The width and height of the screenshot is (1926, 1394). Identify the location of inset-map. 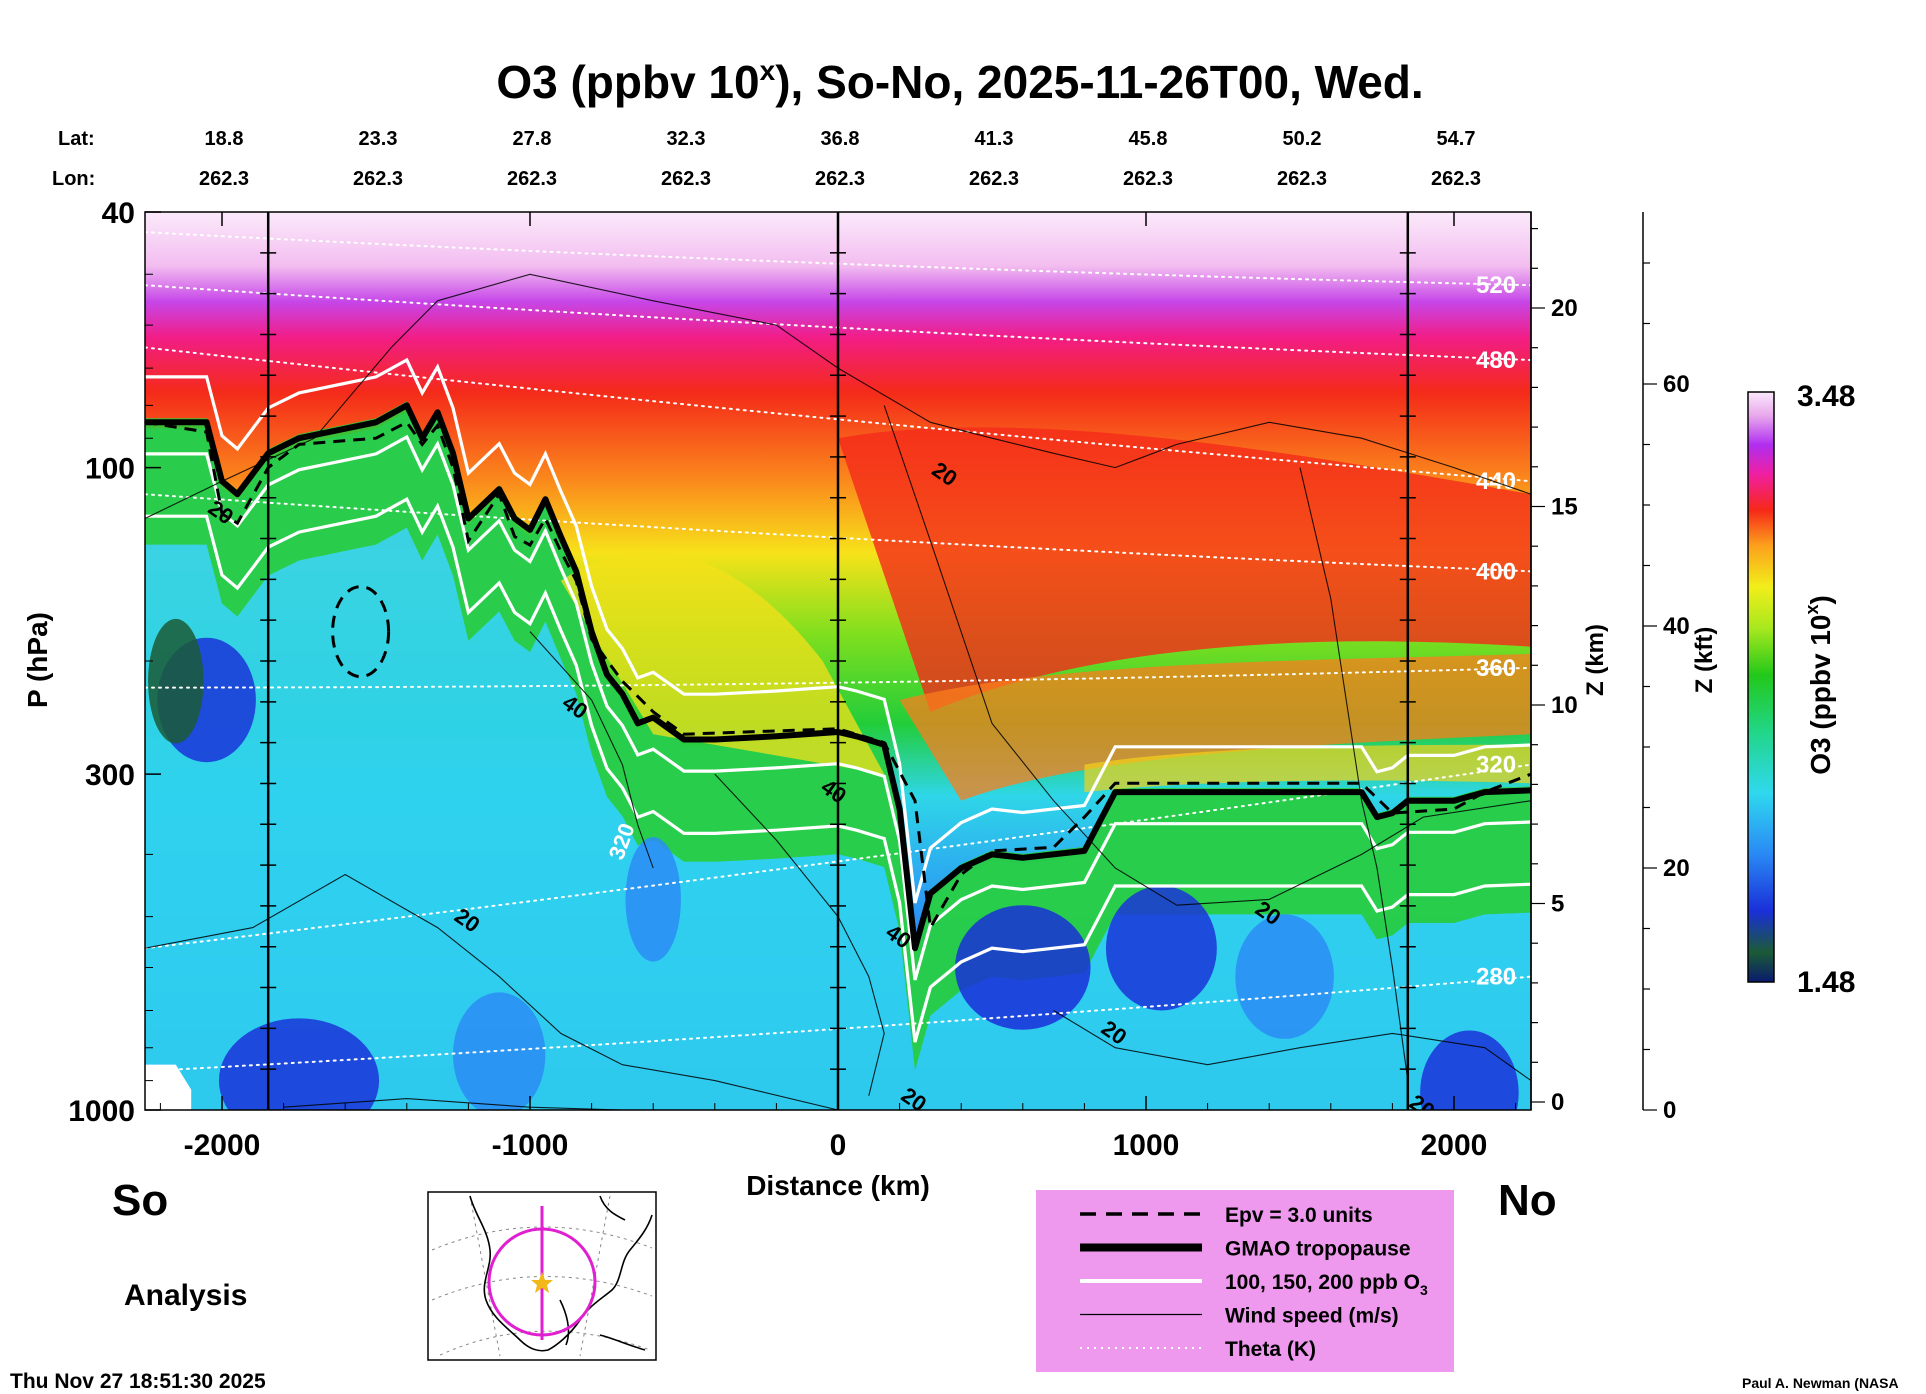
(542, 1276).